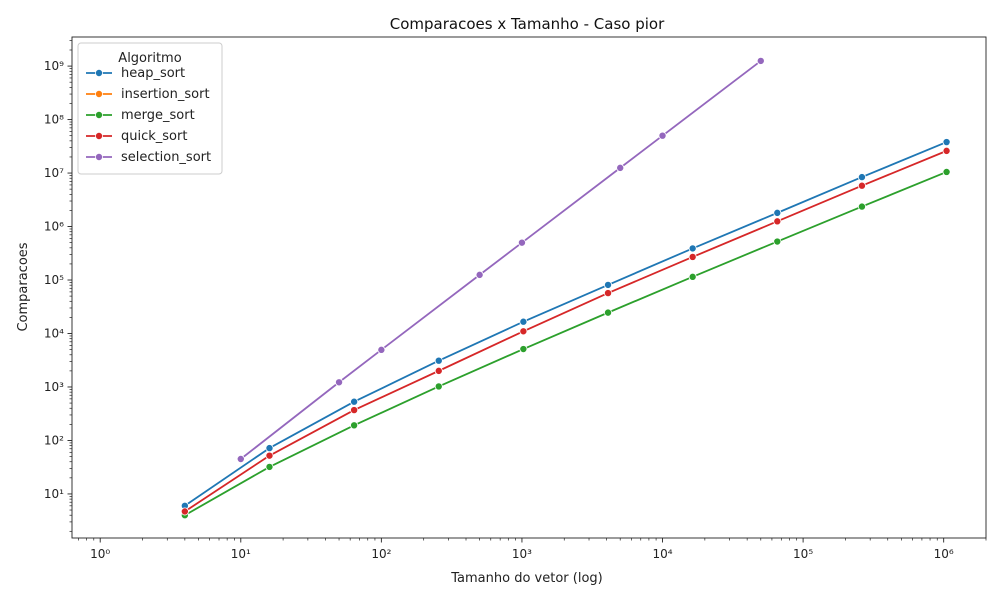 This screenshot has height=600, width=1000. Describe the element at coordinates (23, 286) in the screenshot. I see `y-axis-label: Comparacoes` at that location.